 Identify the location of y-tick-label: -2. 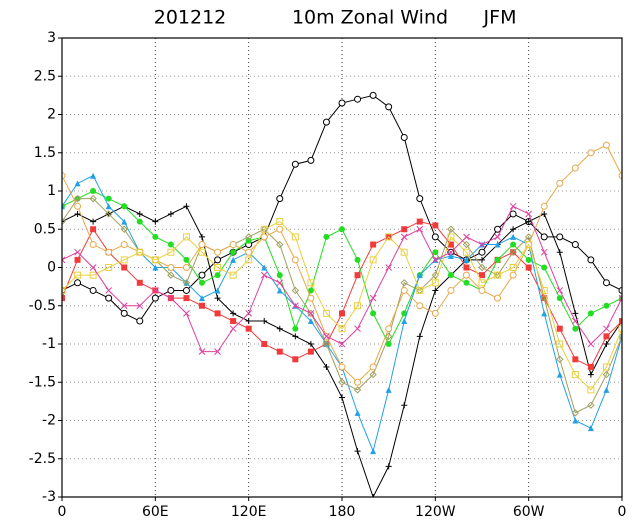
(49, 421).